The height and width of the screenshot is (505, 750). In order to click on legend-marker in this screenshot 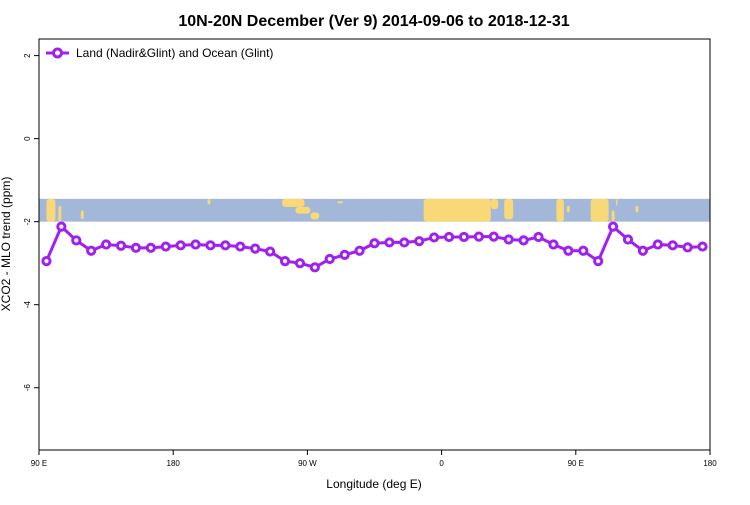, I will do `click(57, 53)`.